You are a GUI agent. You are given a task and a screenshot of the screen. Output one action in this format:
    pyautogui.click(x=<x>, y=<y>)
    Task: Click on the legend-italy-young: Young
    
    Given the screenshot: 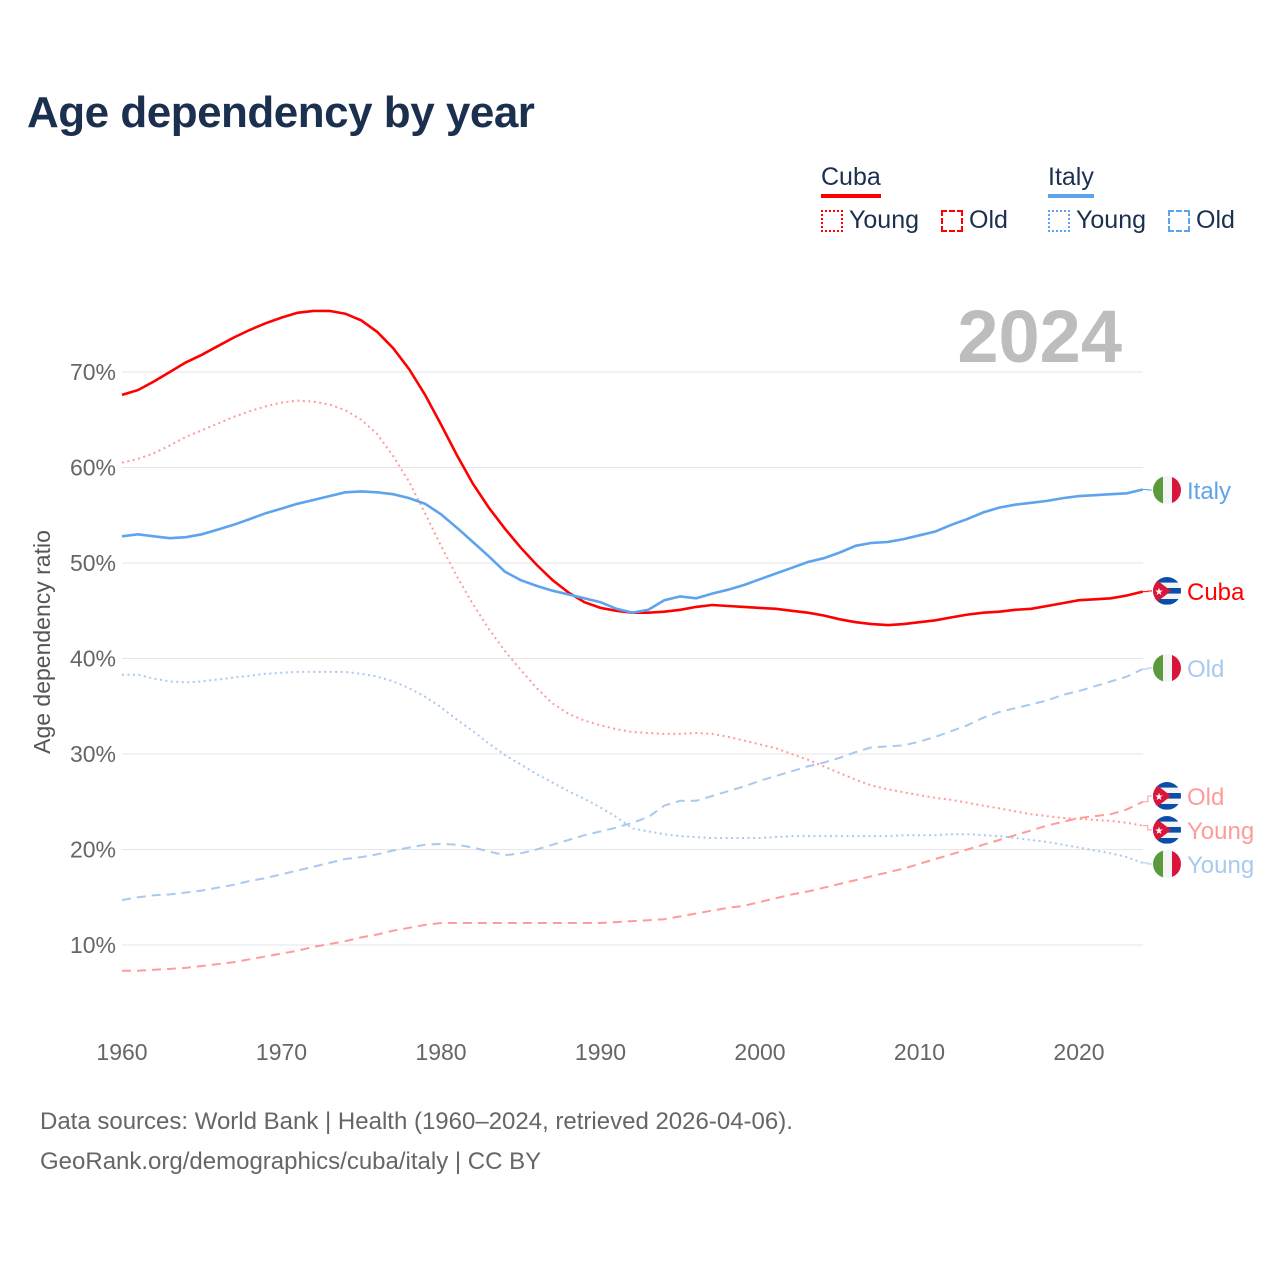 What is the action you would take?
    pyautogui.click(x=1097, y=220)
    